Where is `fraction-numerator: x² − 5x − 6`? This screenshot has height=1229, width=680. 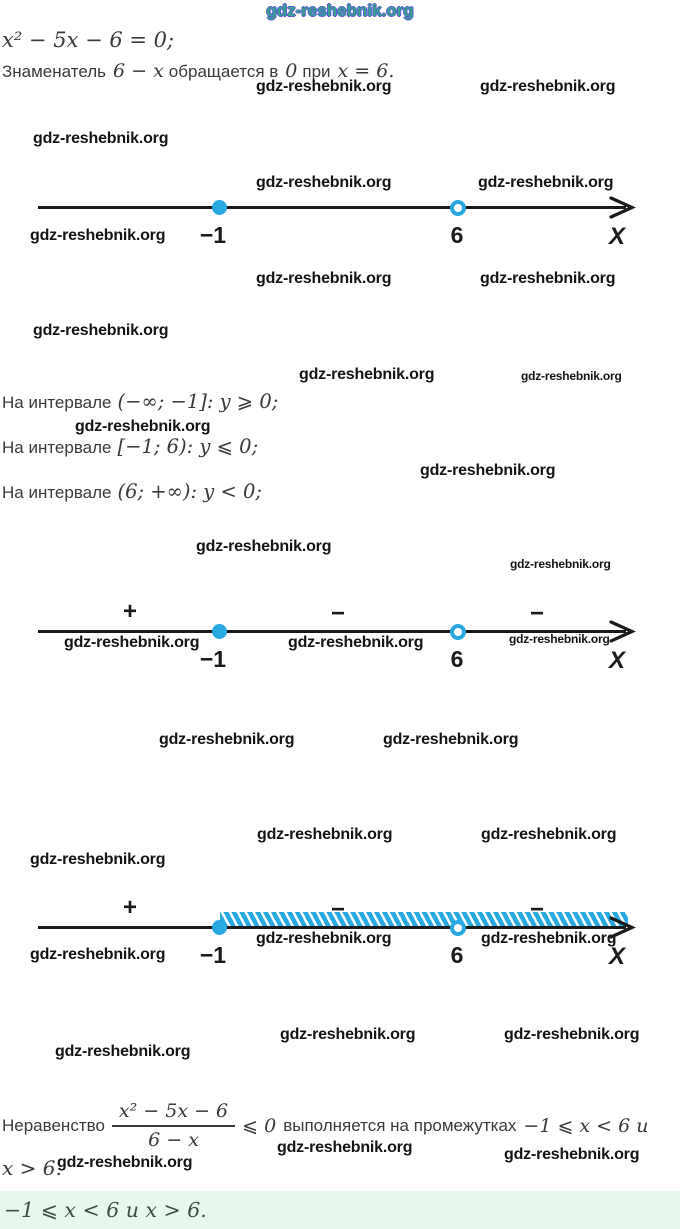 fraction-numerator: x² − 5x − 6 is located at coordinates (173, 1113).